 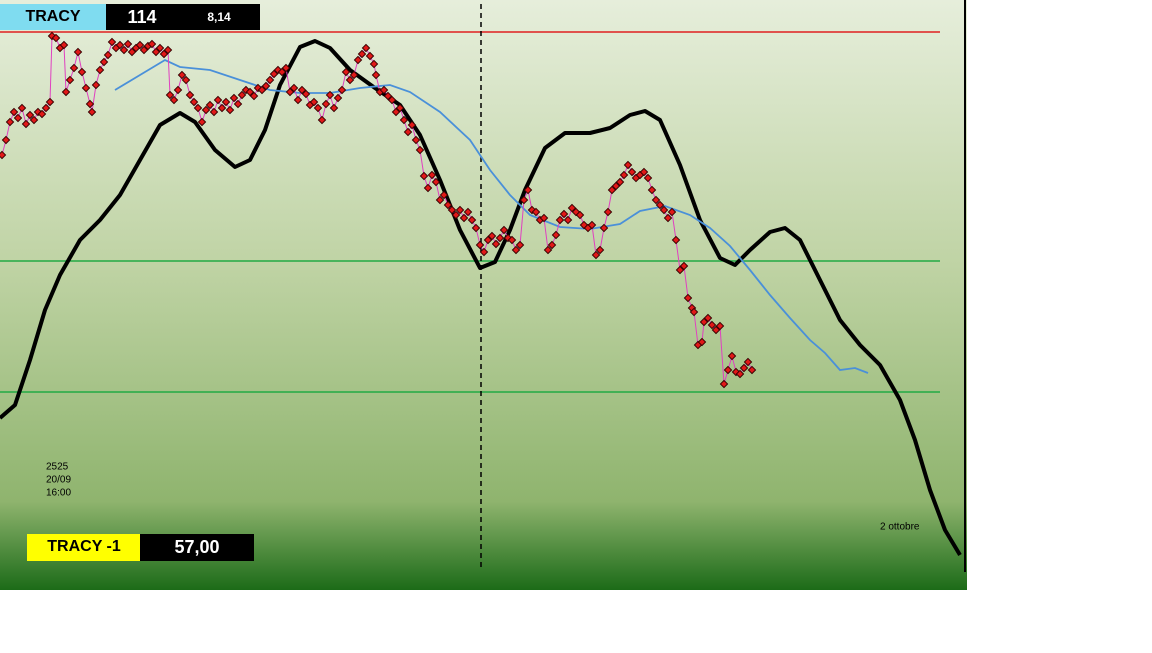 What do you see at coordinates (57, 467) in the screenshot?
I see `stamp-id: 2525` at bounding box center [57, 467].